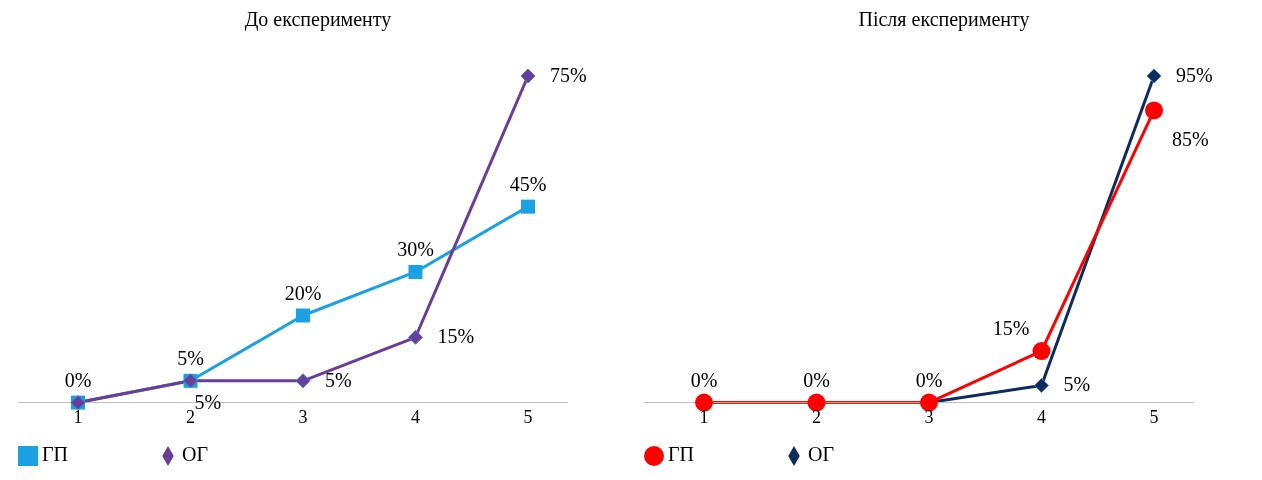 This screenshot has width=1262, height=480. I want to click on data-label: 20%, so click(303, 292).